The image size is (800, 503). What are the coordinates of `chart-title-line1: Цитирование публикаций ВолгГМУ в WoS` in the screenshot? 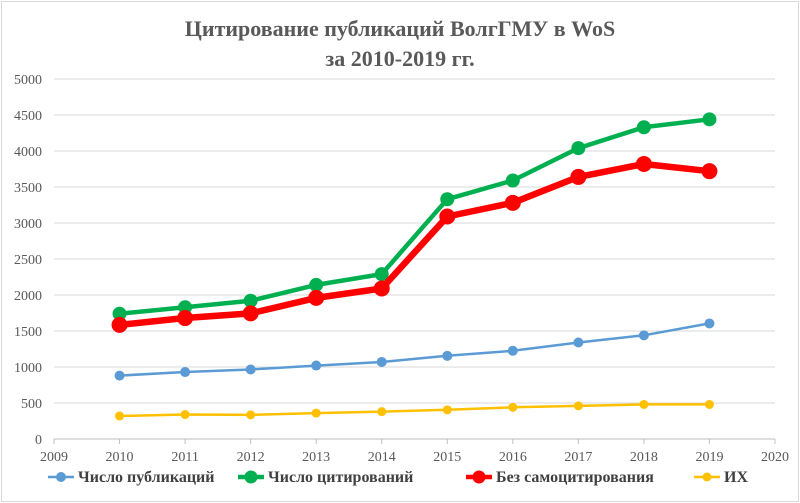 It's located at (400, 28).